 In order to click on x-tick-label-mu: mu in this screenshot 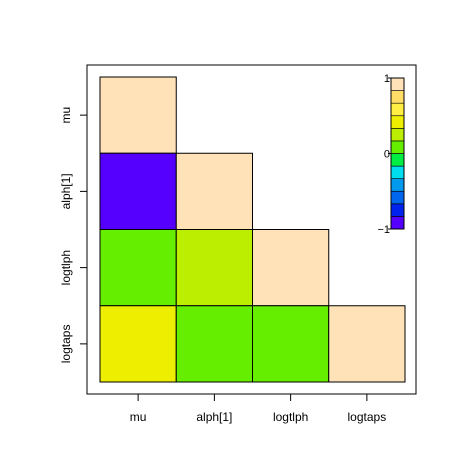, I will do `click(138, 417)`.